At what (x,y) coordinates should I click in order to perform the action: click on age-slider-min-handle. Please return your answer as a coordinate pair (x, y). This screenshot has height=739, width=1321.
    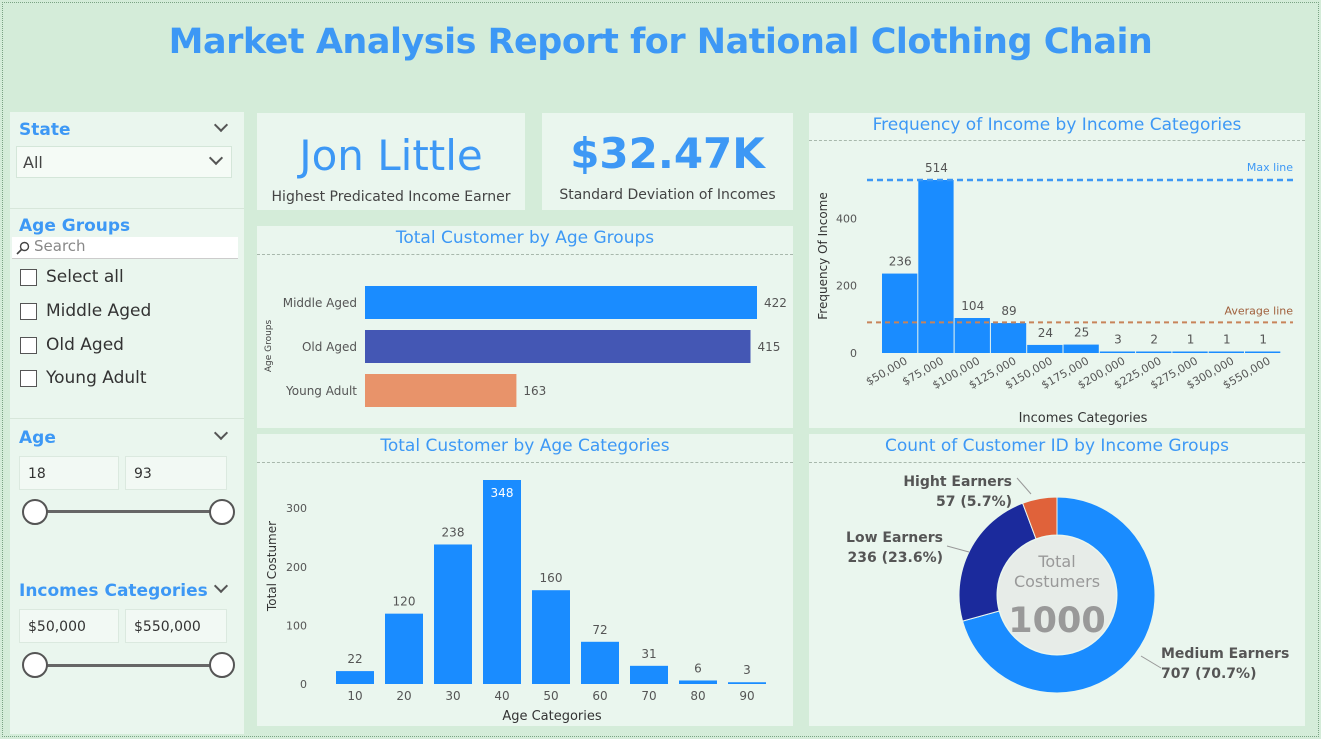
    Looking at the image, I should click on (35, 512).